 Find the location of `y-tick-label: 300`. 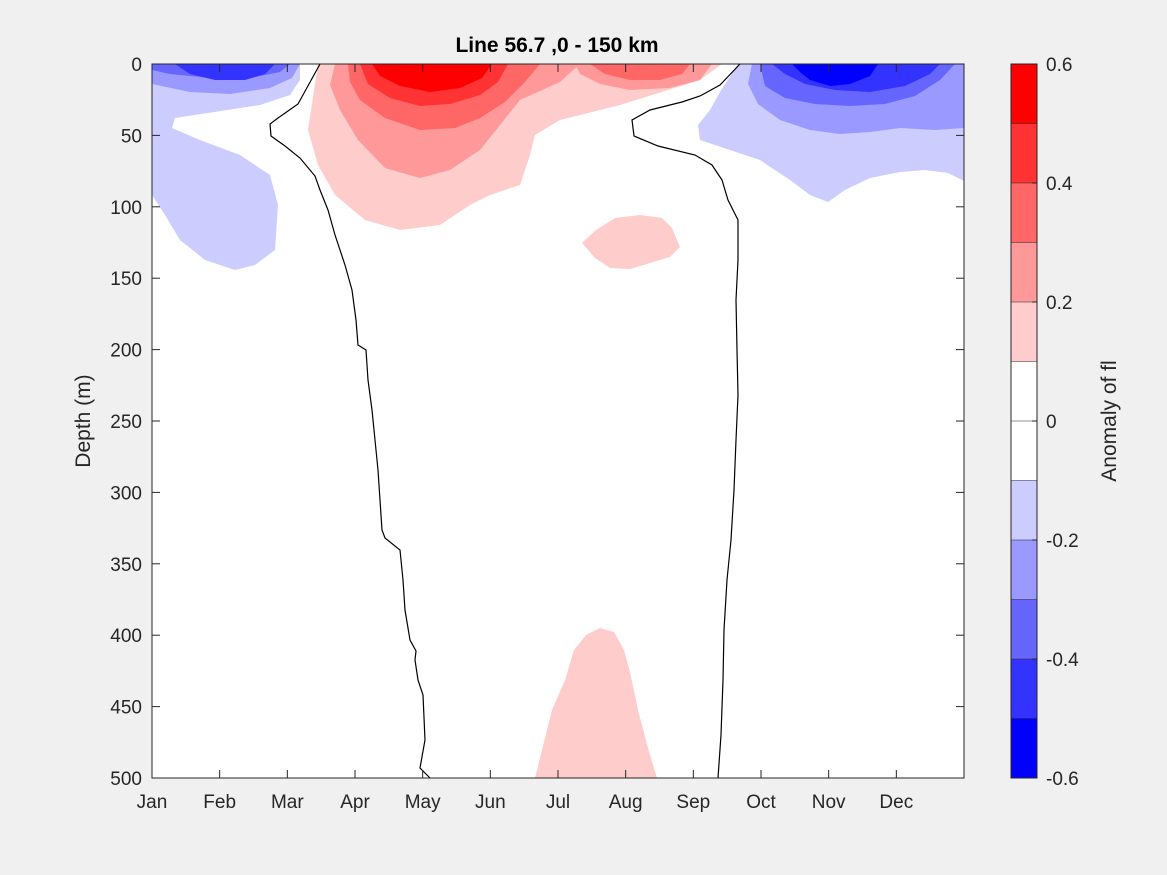

y-tick-label: 300 is located at coordinates (126, 493).